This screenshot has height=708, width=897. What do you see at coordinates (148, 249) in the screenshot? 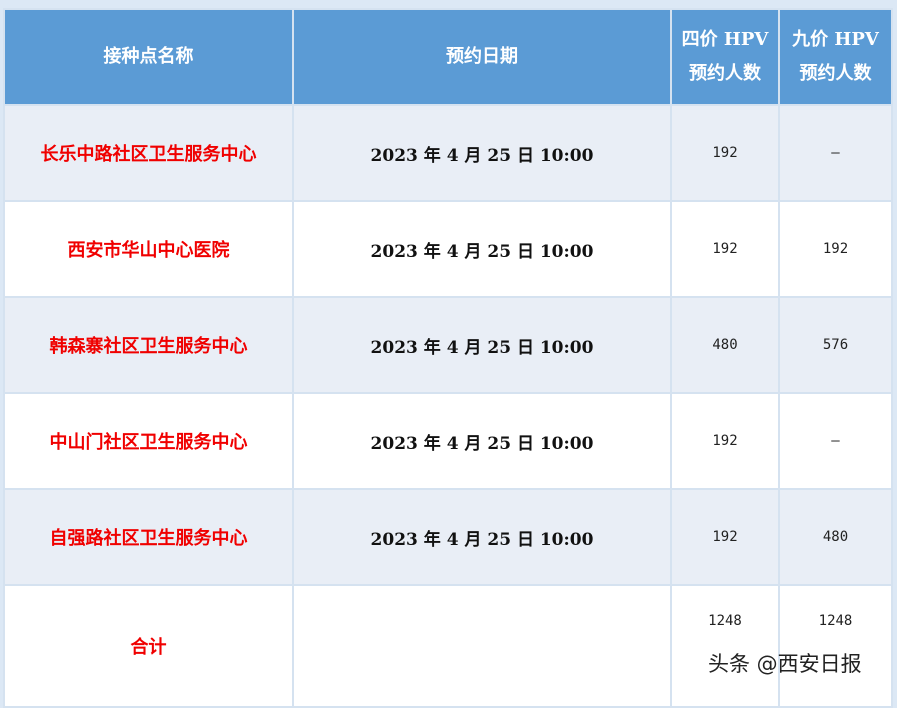
I see `site-name: 西安市华山中心医院` at bounding box center [148, 249].